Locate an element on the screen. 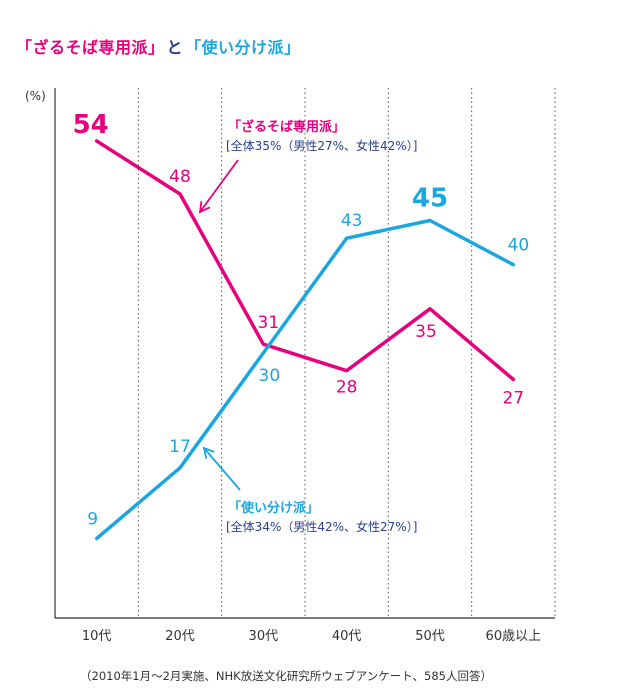 This screenshot has width=629, height=700. x-tick-label: 30代 is located at coordinates (264, 636).